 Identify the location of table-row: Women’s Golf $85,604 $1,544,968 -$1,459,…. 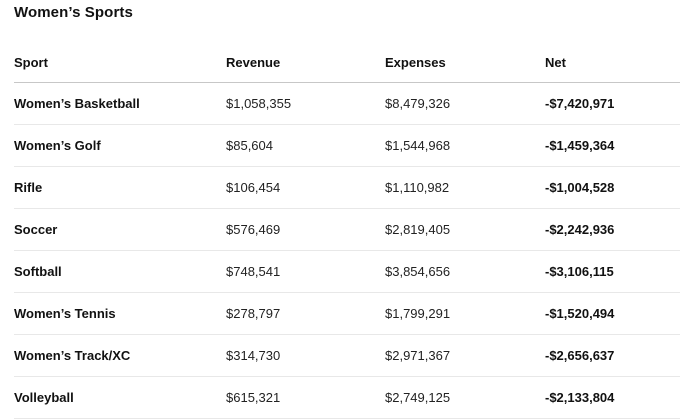
(347, 145).